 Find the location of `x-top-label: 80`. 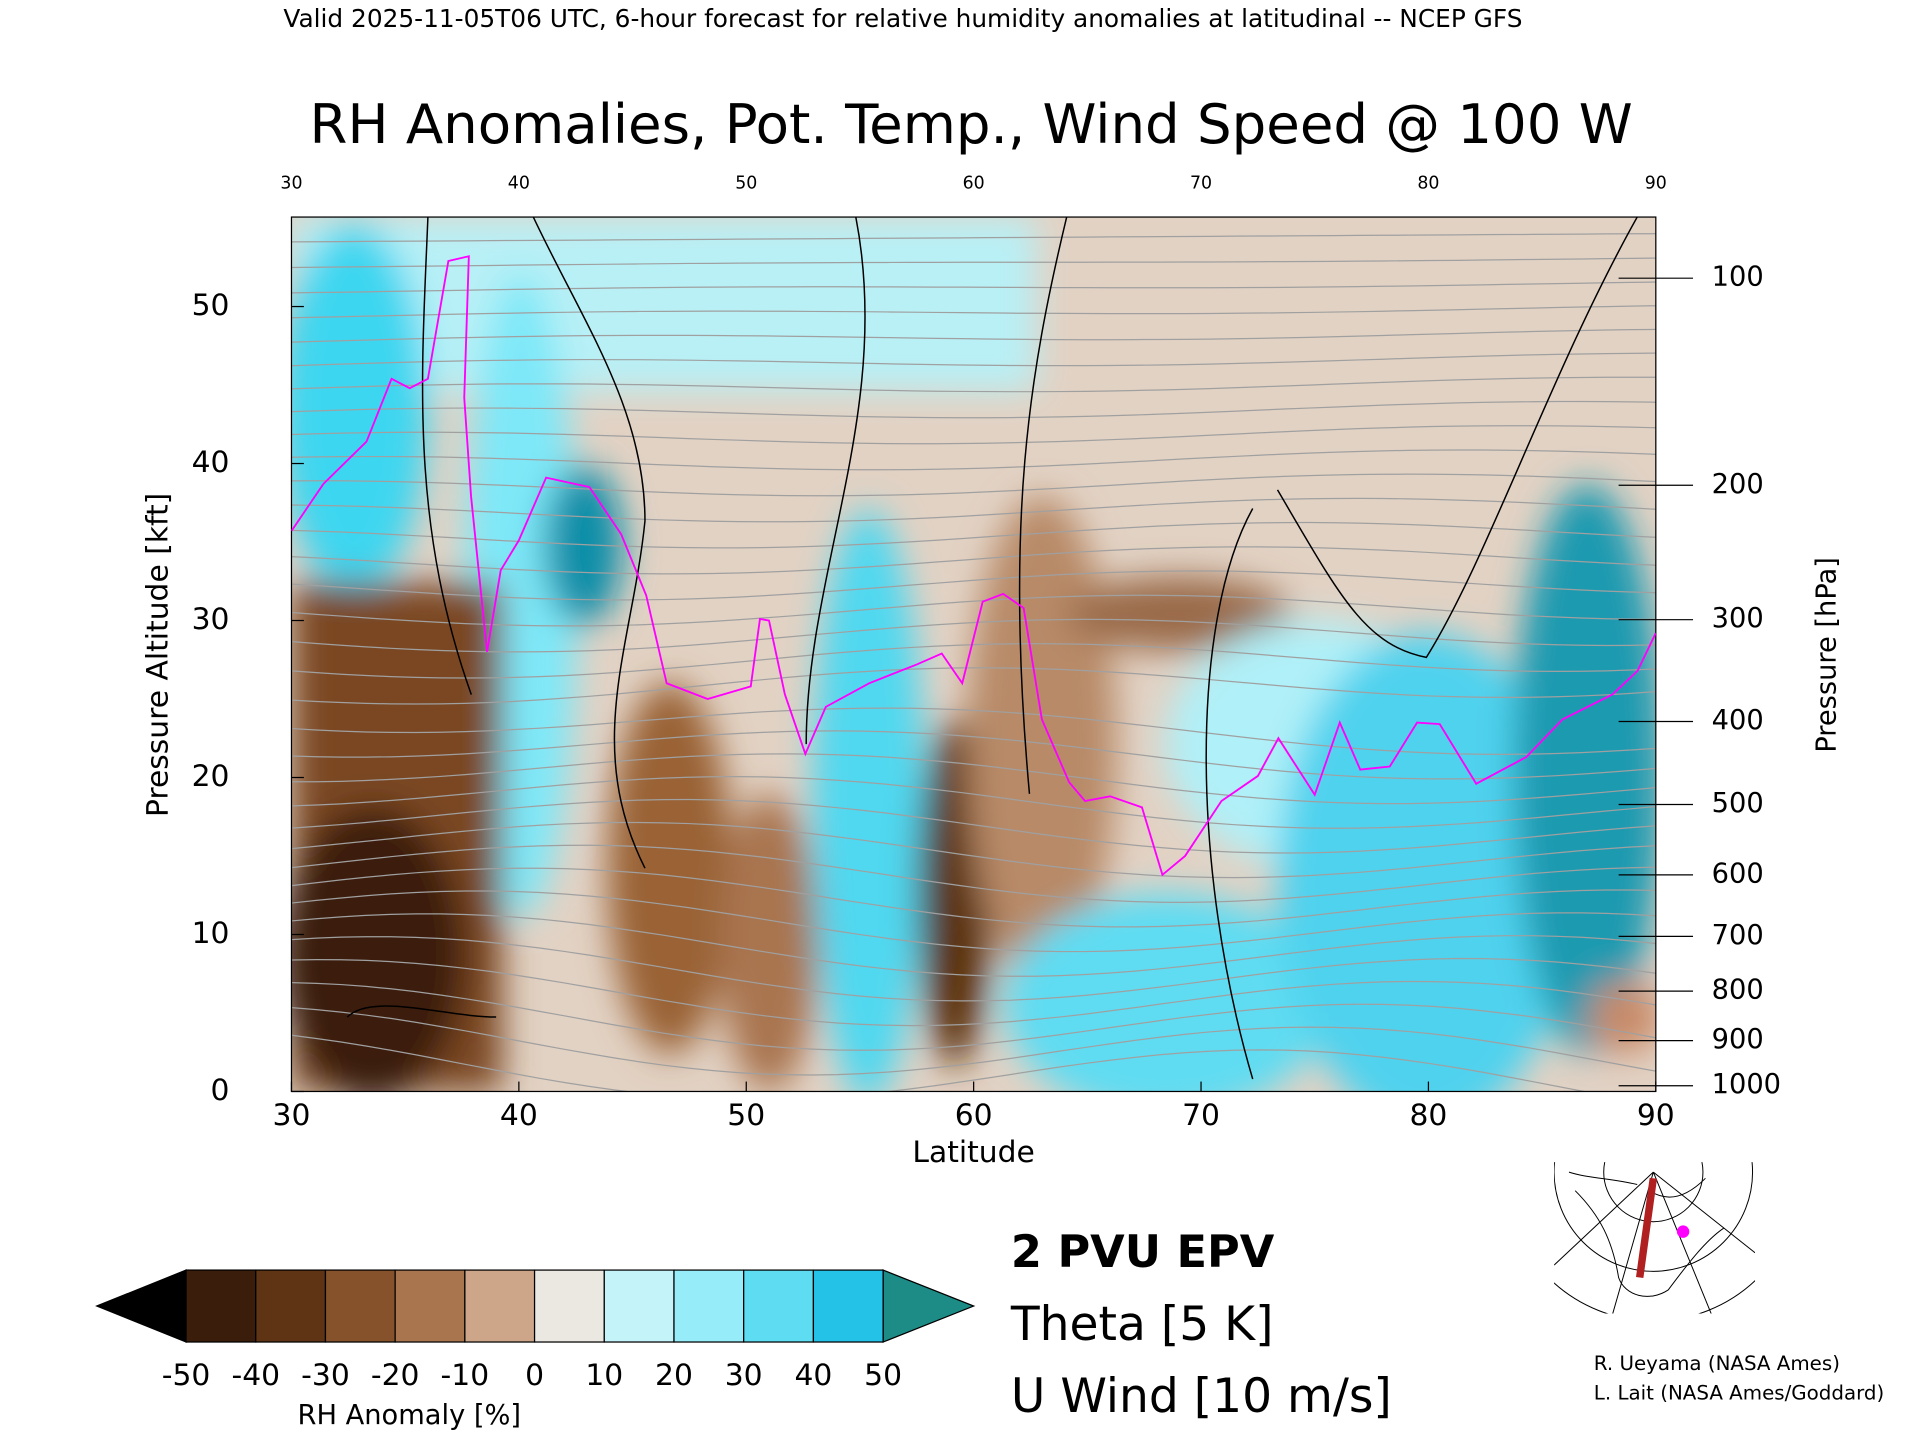

x-top-label: 80 is located at coordinates (1428, 184).